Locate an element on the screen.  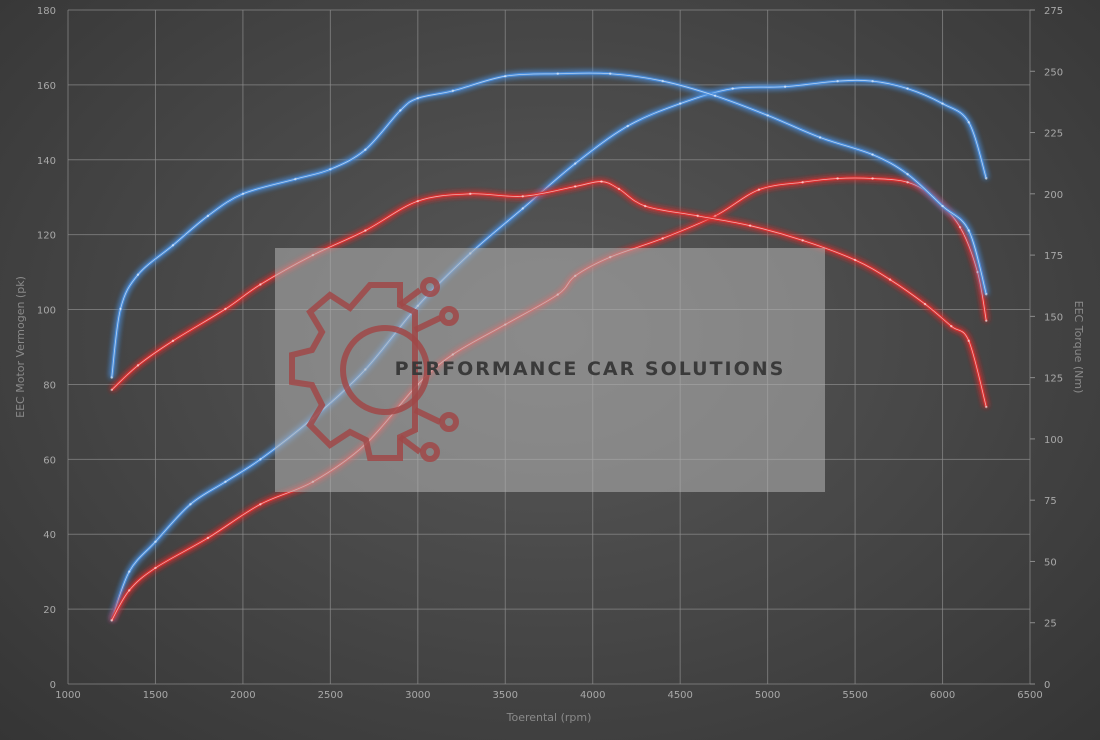
x-tick-label: 5000 is located at coordinates (767, 695).